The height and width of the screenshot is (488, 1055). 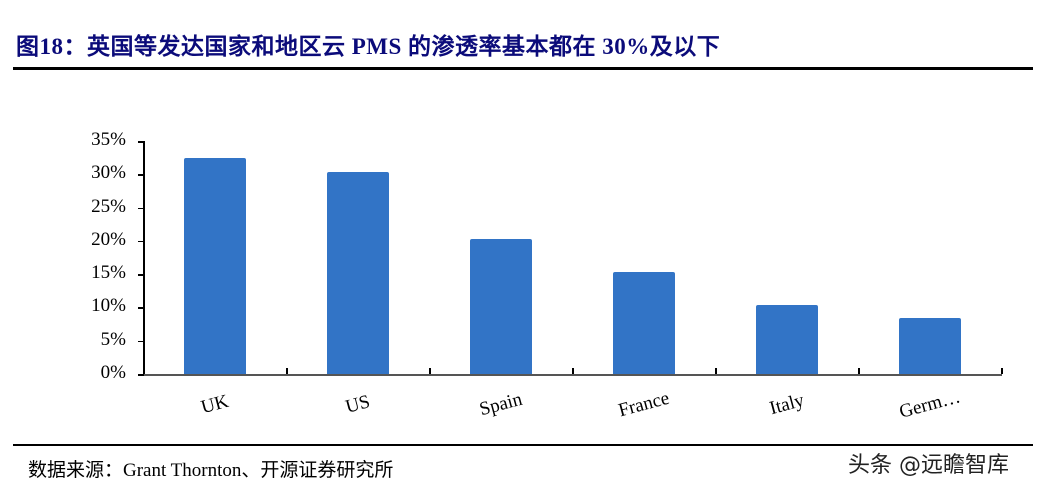 I want to click on source-note: 数据来源：Grant Thornton、开源证券研究所, so click(x=211, y=470).